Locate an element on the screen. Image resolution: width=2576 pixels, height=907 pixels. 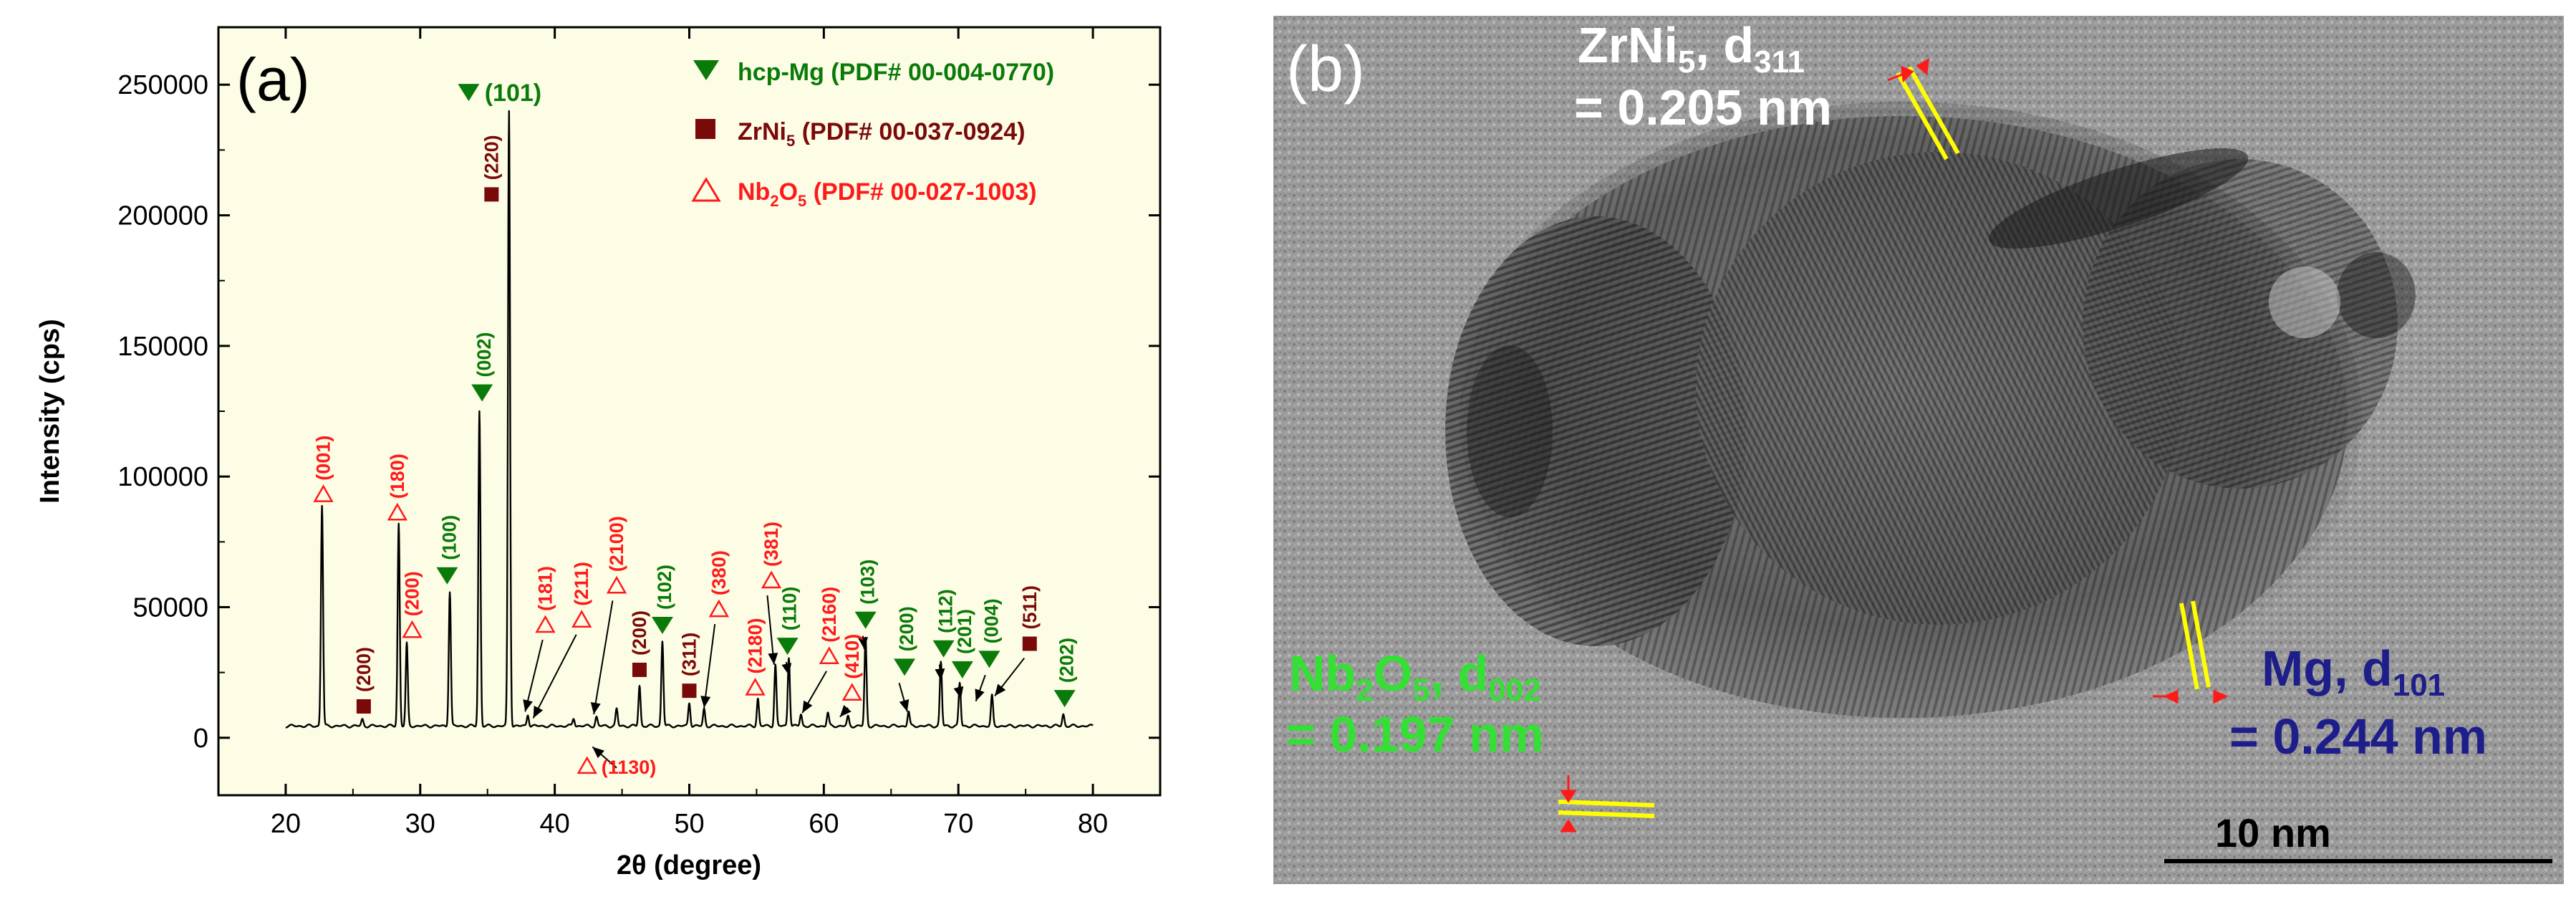
nb2o5-spacing: = 0.197 nm is located at coordinates (1415, 734).